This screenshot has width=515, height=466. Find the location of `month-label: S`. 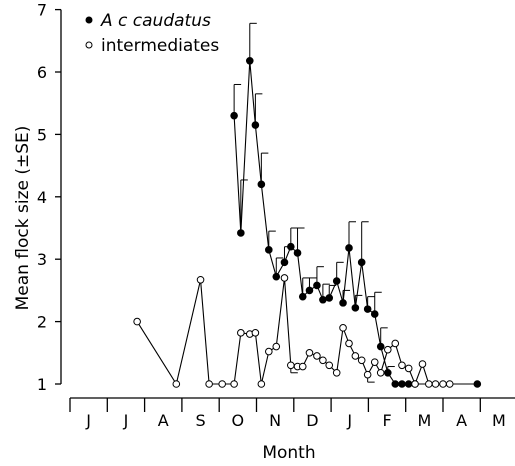

month-label: S is located at coordinates (200, 420).